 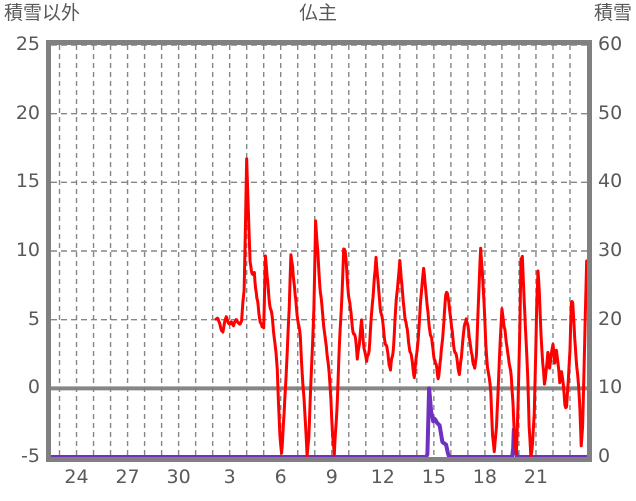 What do you see at coordinates (610, 318) in the screenshot?
I see `y-axis-right-tick: 20` at bounding box center [610, 318].